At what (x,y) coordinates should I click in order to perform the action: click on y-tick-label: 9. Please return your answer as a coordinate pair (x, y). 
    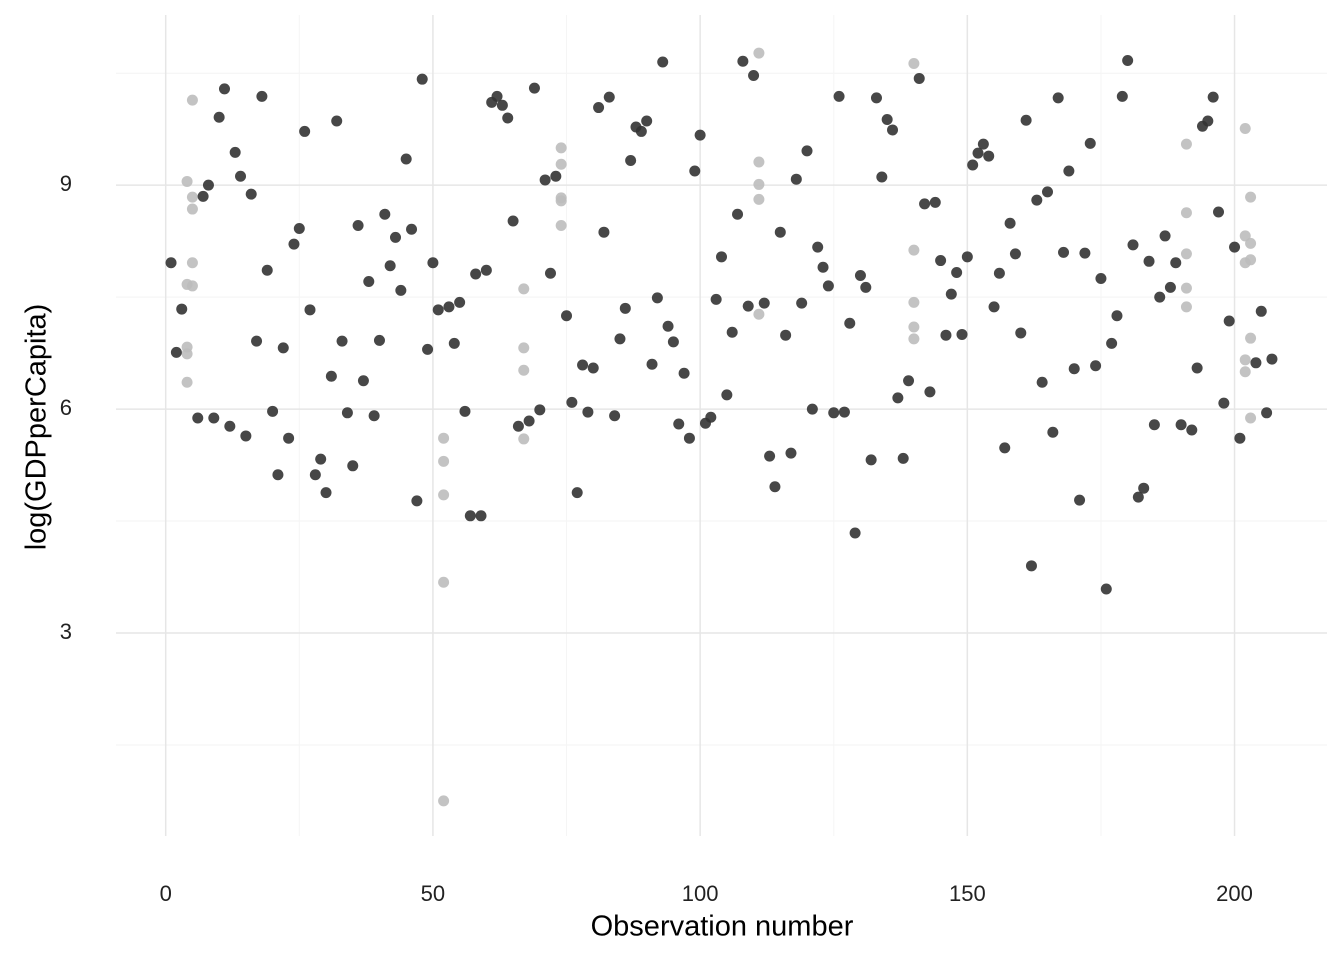
    Looking at the image, I should click on (66, 183).